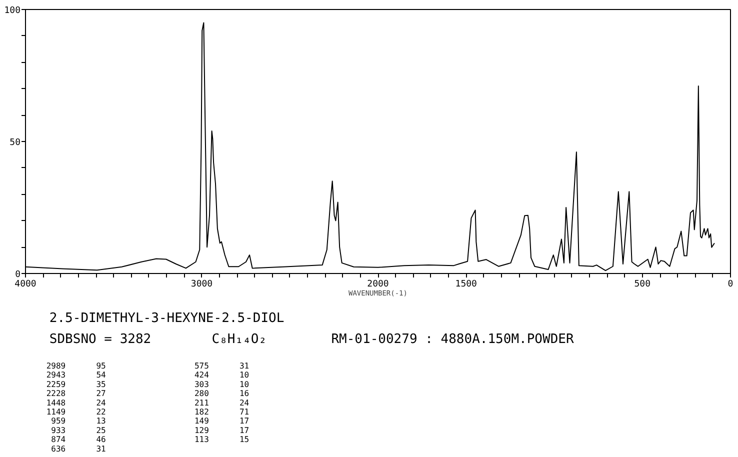  I want to click on text: 2943 54, so click(76, 375).